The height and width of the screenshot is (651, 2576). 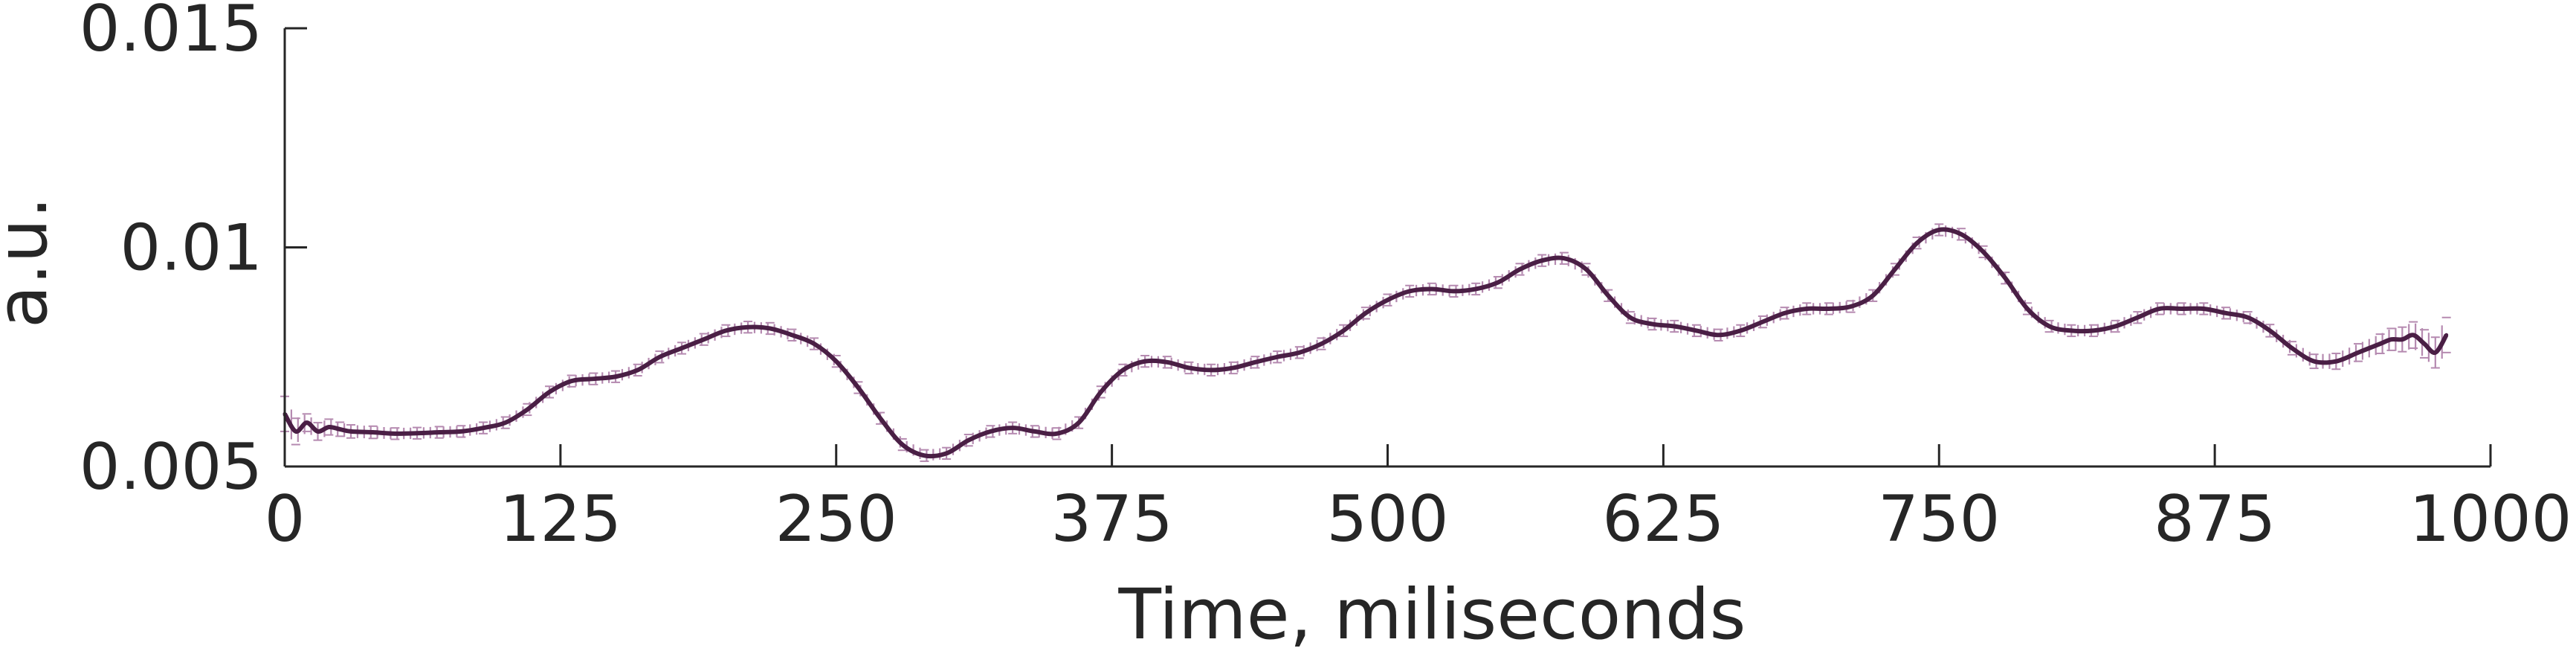 What do you see at coordinates (2215, 519) in the screenshot?
I see `x-tick-label: 875` at bounding box center [2215, 519].